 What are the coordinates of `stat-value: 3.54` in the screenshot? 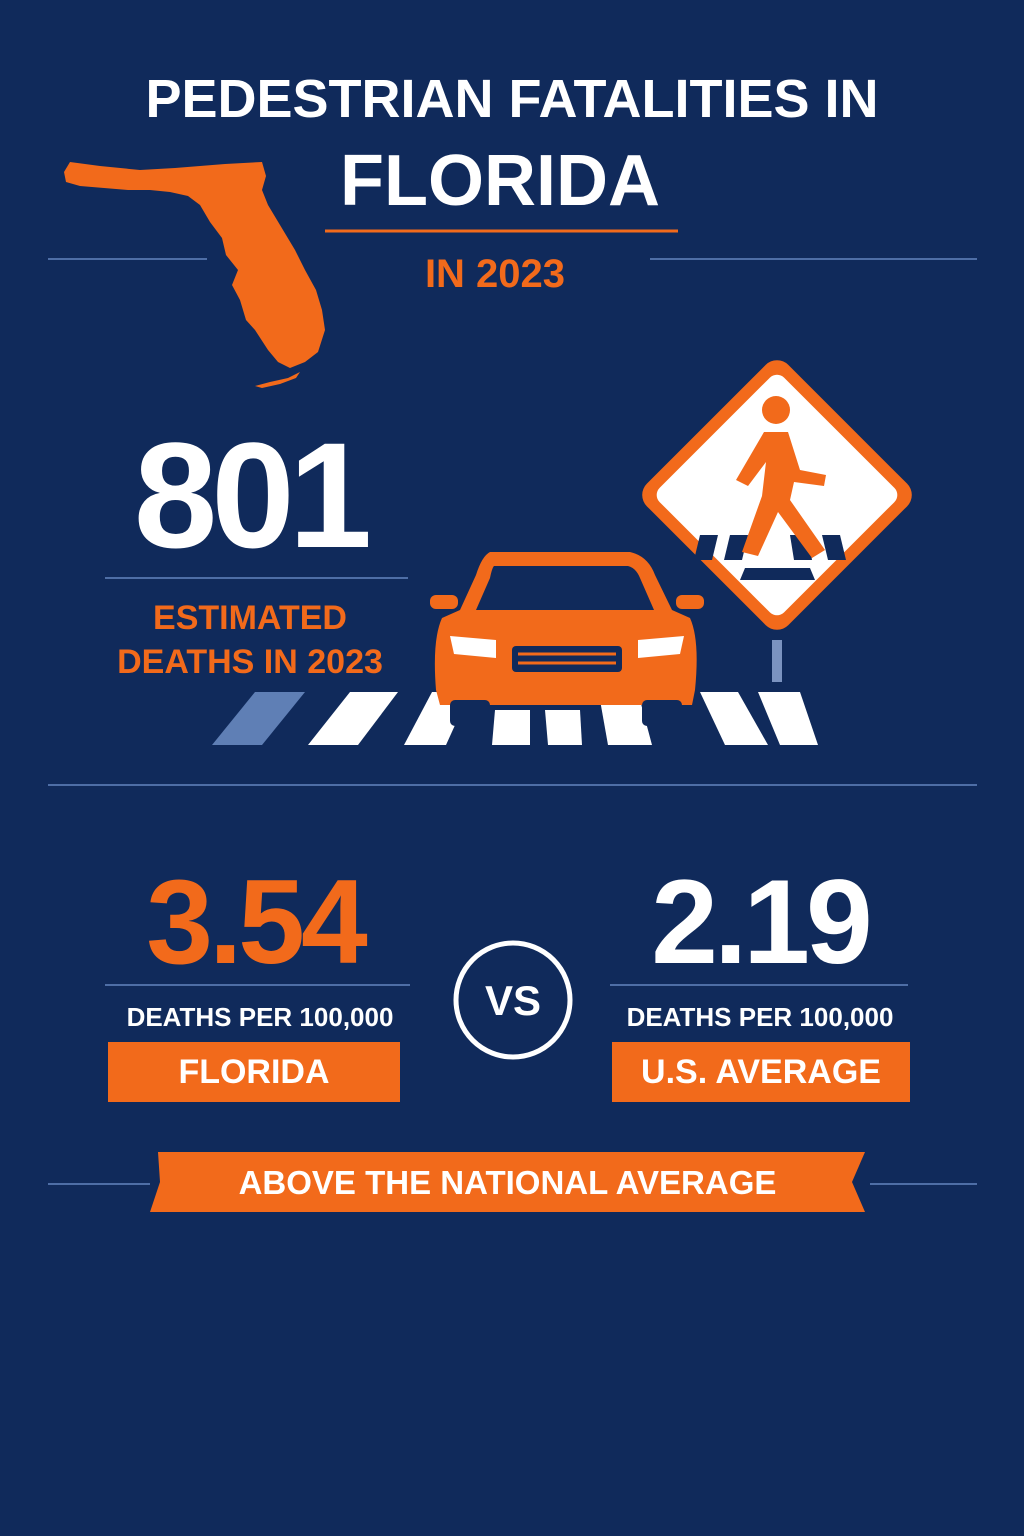 It's located at (257, 922).